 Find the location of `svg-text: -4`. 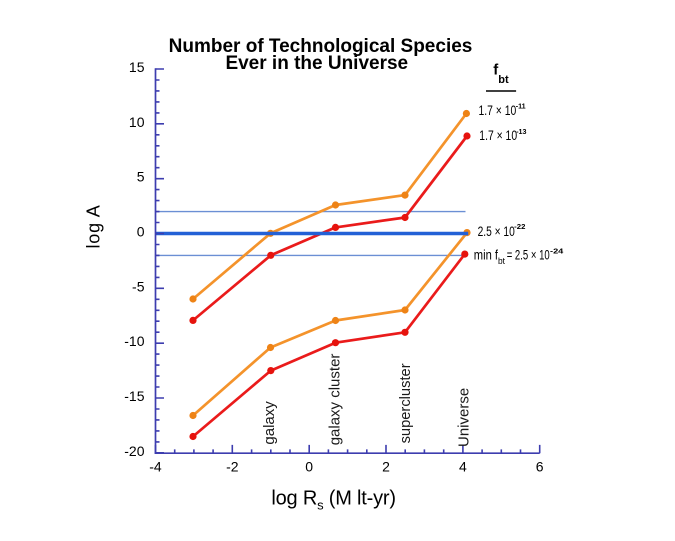

svg-text: -4 is located at coordinates (155, 467).